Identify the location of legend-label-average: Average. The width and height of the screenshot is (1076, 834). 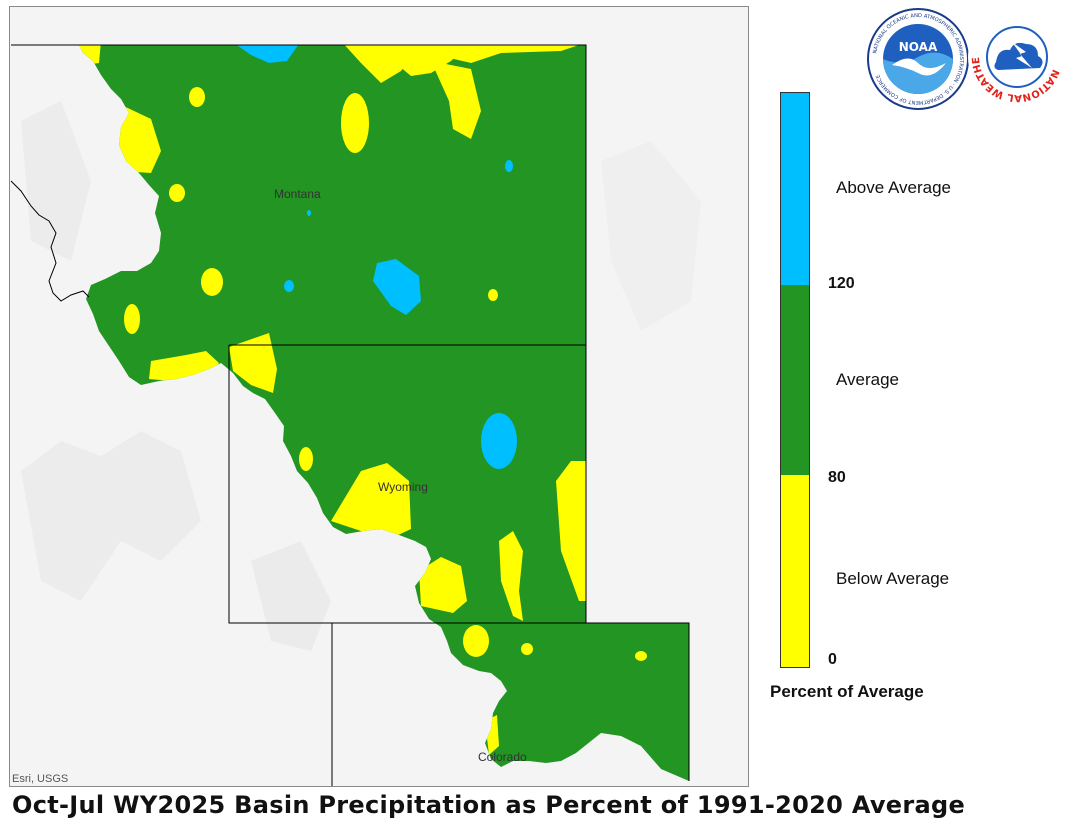
(868, 379).